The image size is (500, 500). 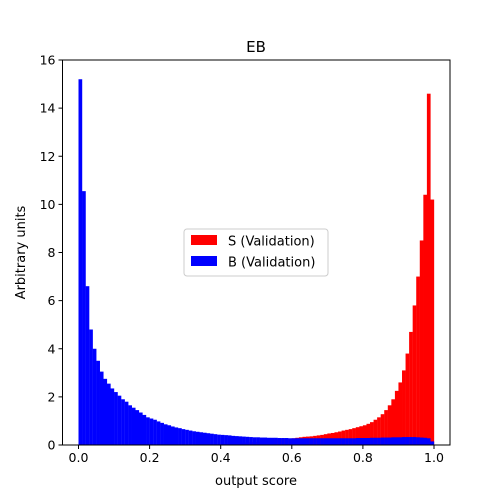 What do you see at coordinates (48, 156) in the screenshot?
I see `y-tick-label-6: 12` at bounding box center [48, 156].